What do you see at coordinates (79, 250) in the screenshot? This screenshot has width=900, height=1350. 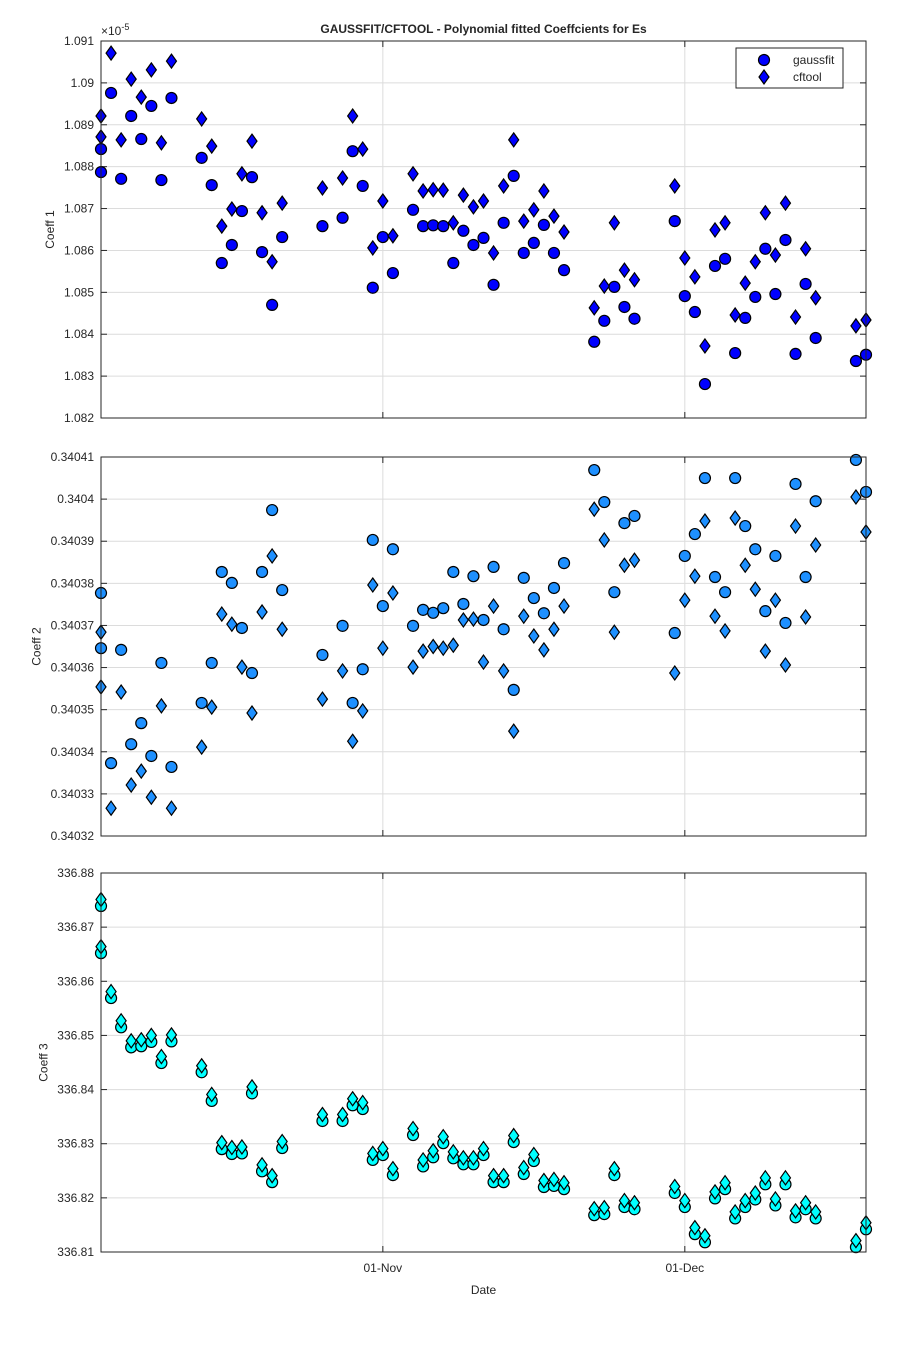 I see `y-tick-label: 1.086` at bounding box center [79, 250].